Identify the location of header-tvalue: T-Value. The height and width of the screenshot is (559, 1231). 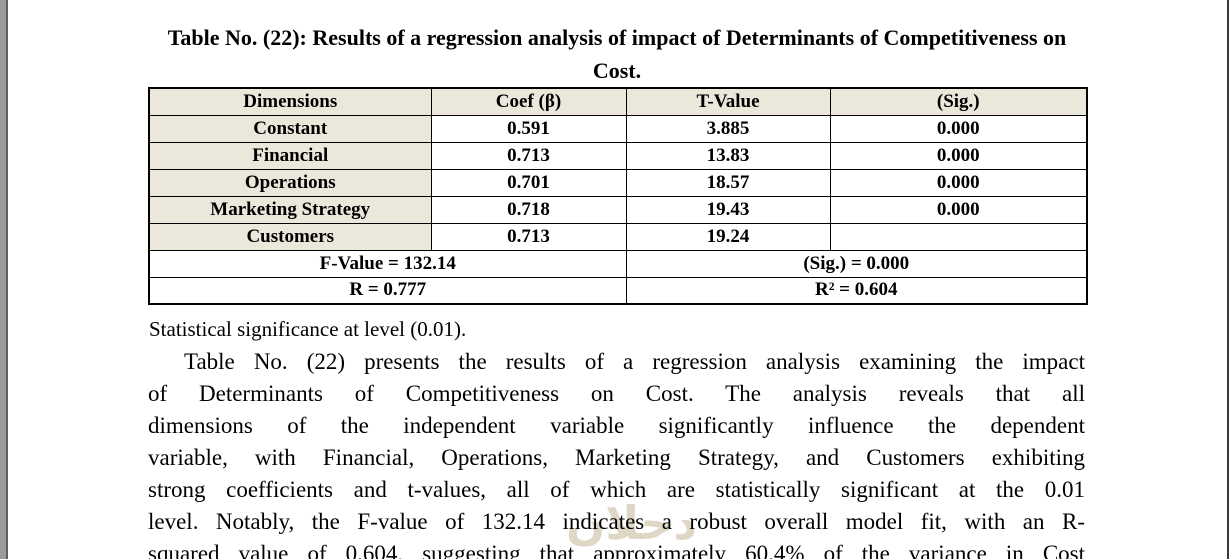
(728, 101).